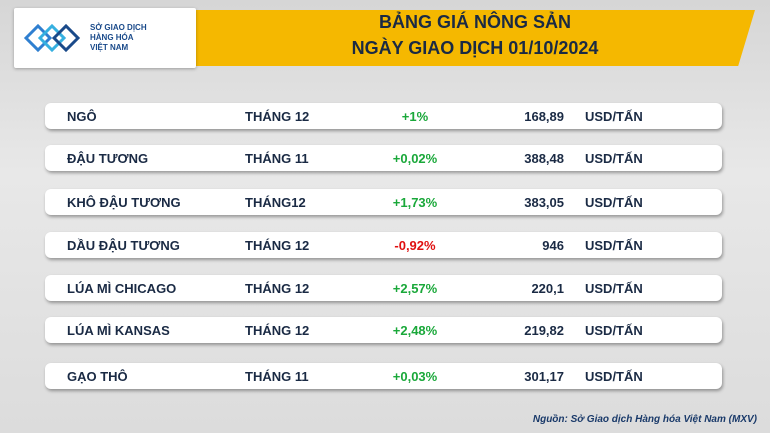 The height and width of the screenshot is (433, 770). I want to click on table-row: DẦU ĐẬU TƯƠNG THÁNG 12 -0,92% 946 USD/TẤN, so click(383, 245).